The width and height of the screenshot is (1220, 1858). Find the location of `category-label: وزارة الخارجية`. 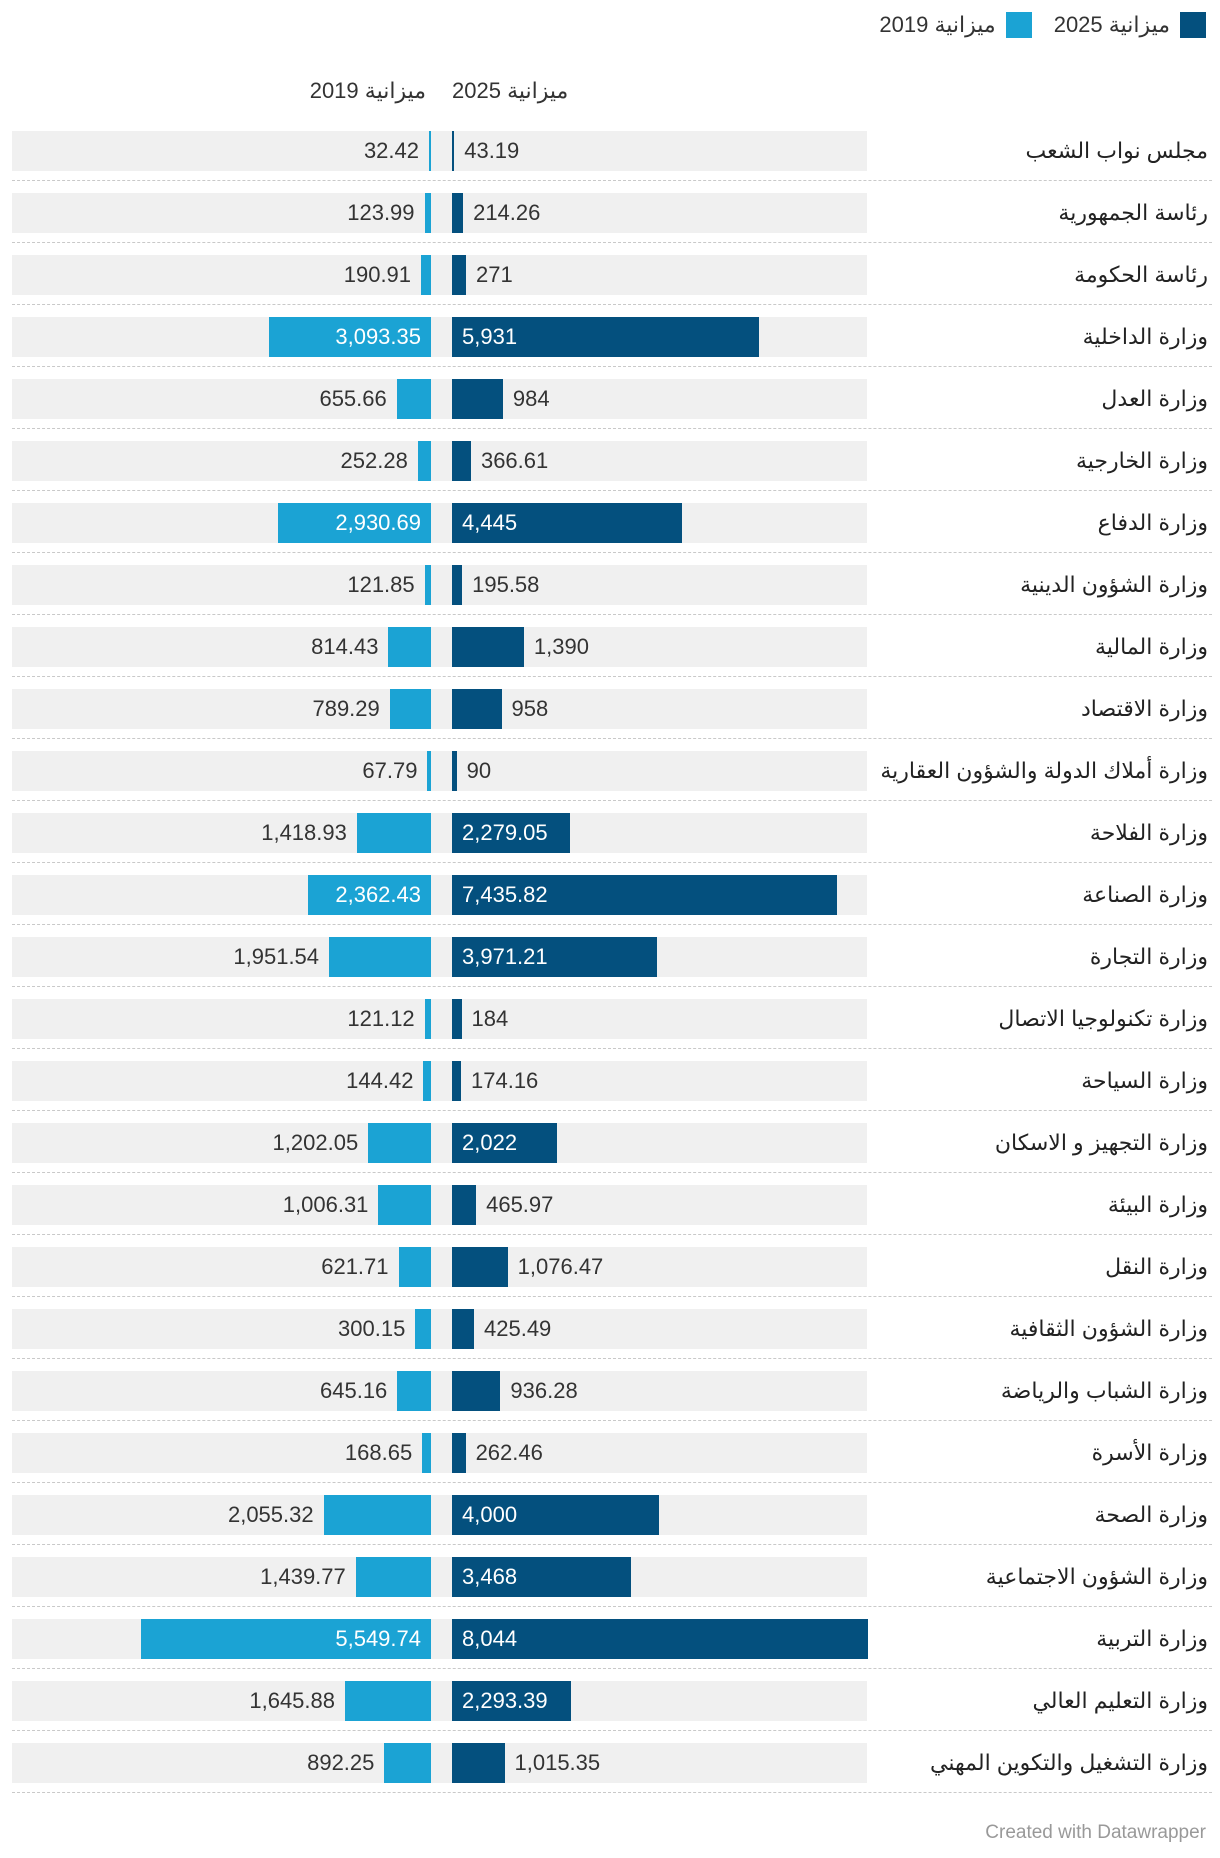

category-label: وزارة الخارجية is located at coordinates (1142, 460).